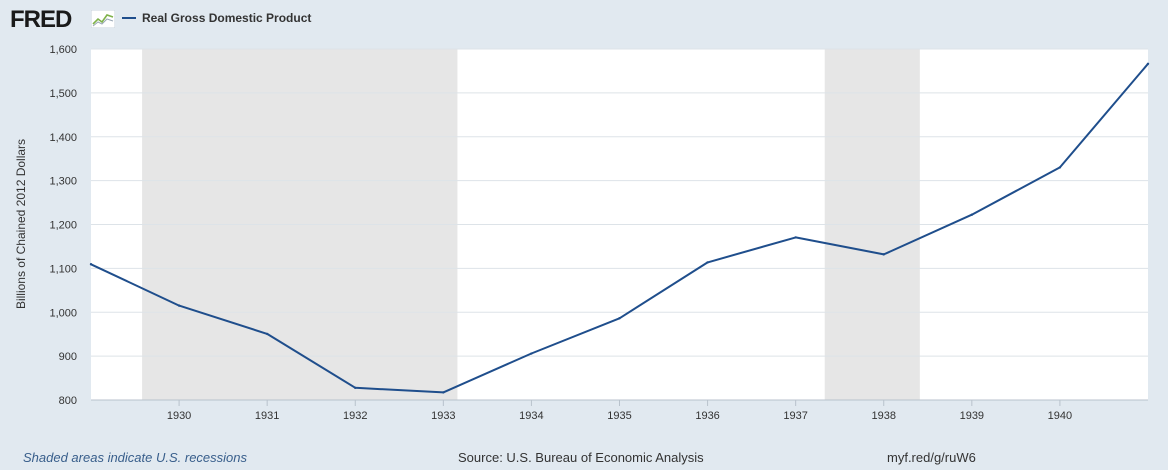  I want to click on x-tick-label: 1934, so click(531, 416).